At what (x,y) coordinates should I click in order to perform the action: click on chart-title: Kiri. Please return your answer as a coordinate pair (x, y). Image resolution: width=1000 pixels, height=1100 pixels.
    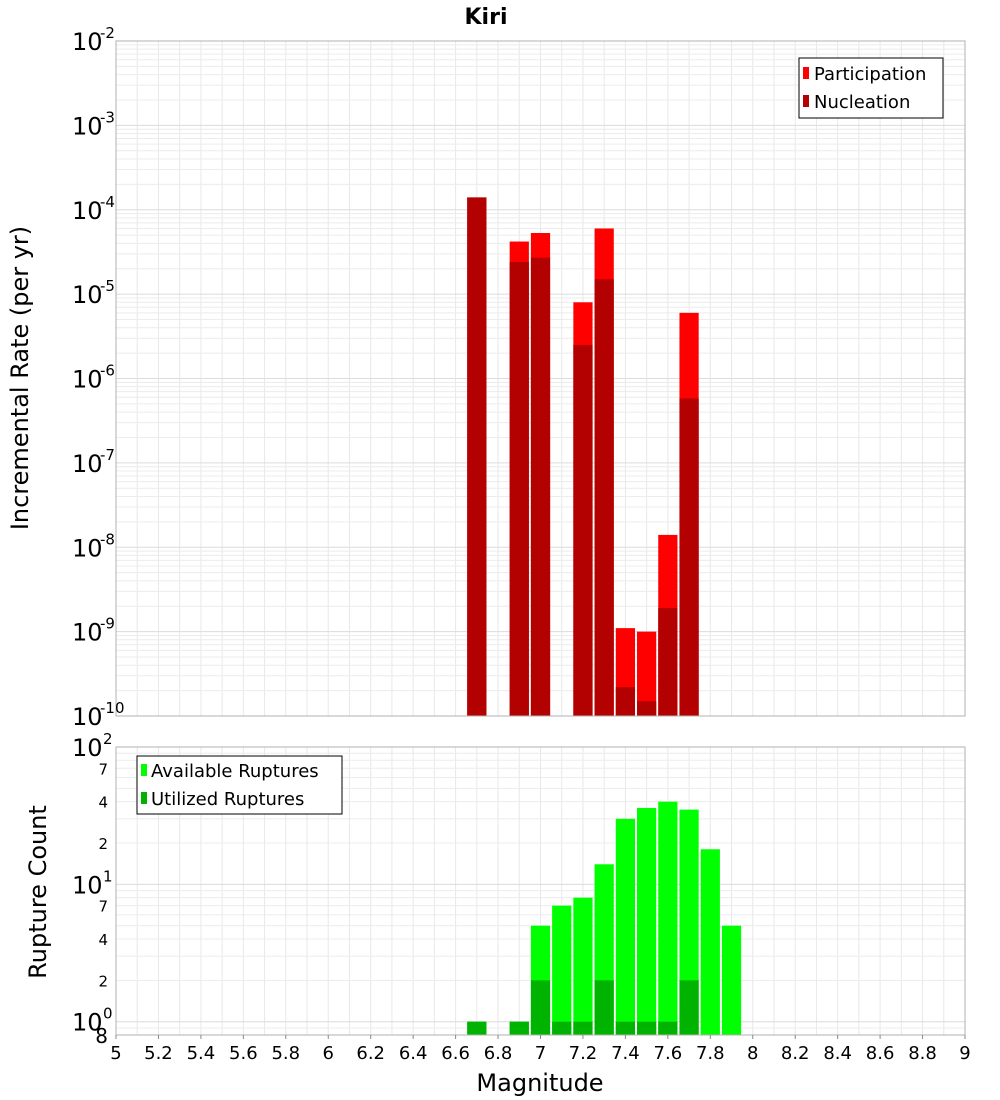
    Looking at the image, I should click on (486, 17).